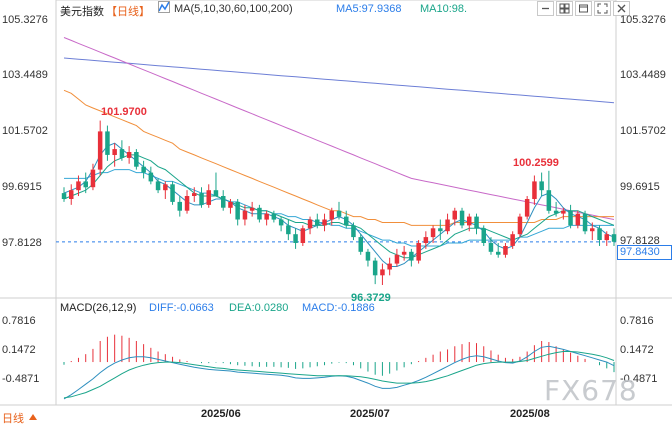 The height and width of the screenshot is (427, 672). What do you see at coordinates (221, 414) in the screenshot?
I see `date-label: 2025/06` at bounding box center [221, 414].